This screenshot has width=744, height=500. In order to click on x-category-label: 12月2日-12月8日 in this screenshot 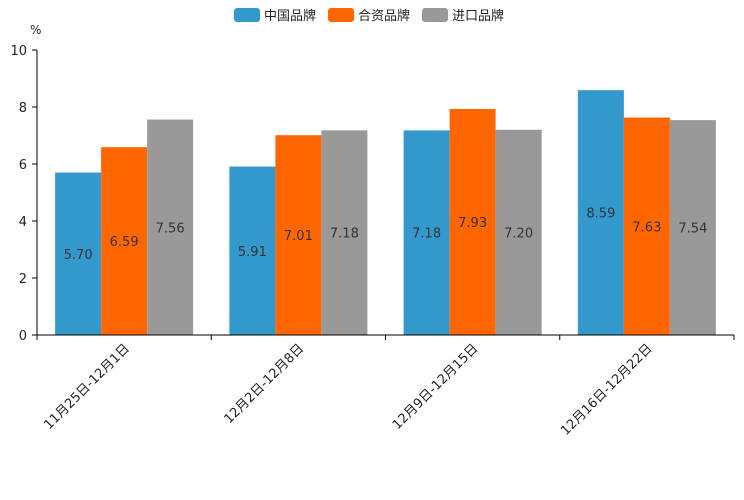, I will do `click(264, 384)`.